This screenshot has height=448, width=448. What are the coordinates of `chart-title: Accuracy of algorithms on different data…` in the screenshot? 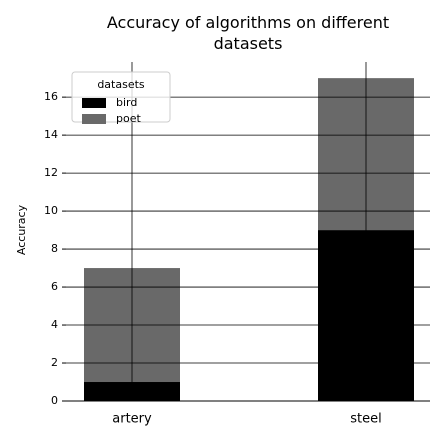 It's located at (248, 33).